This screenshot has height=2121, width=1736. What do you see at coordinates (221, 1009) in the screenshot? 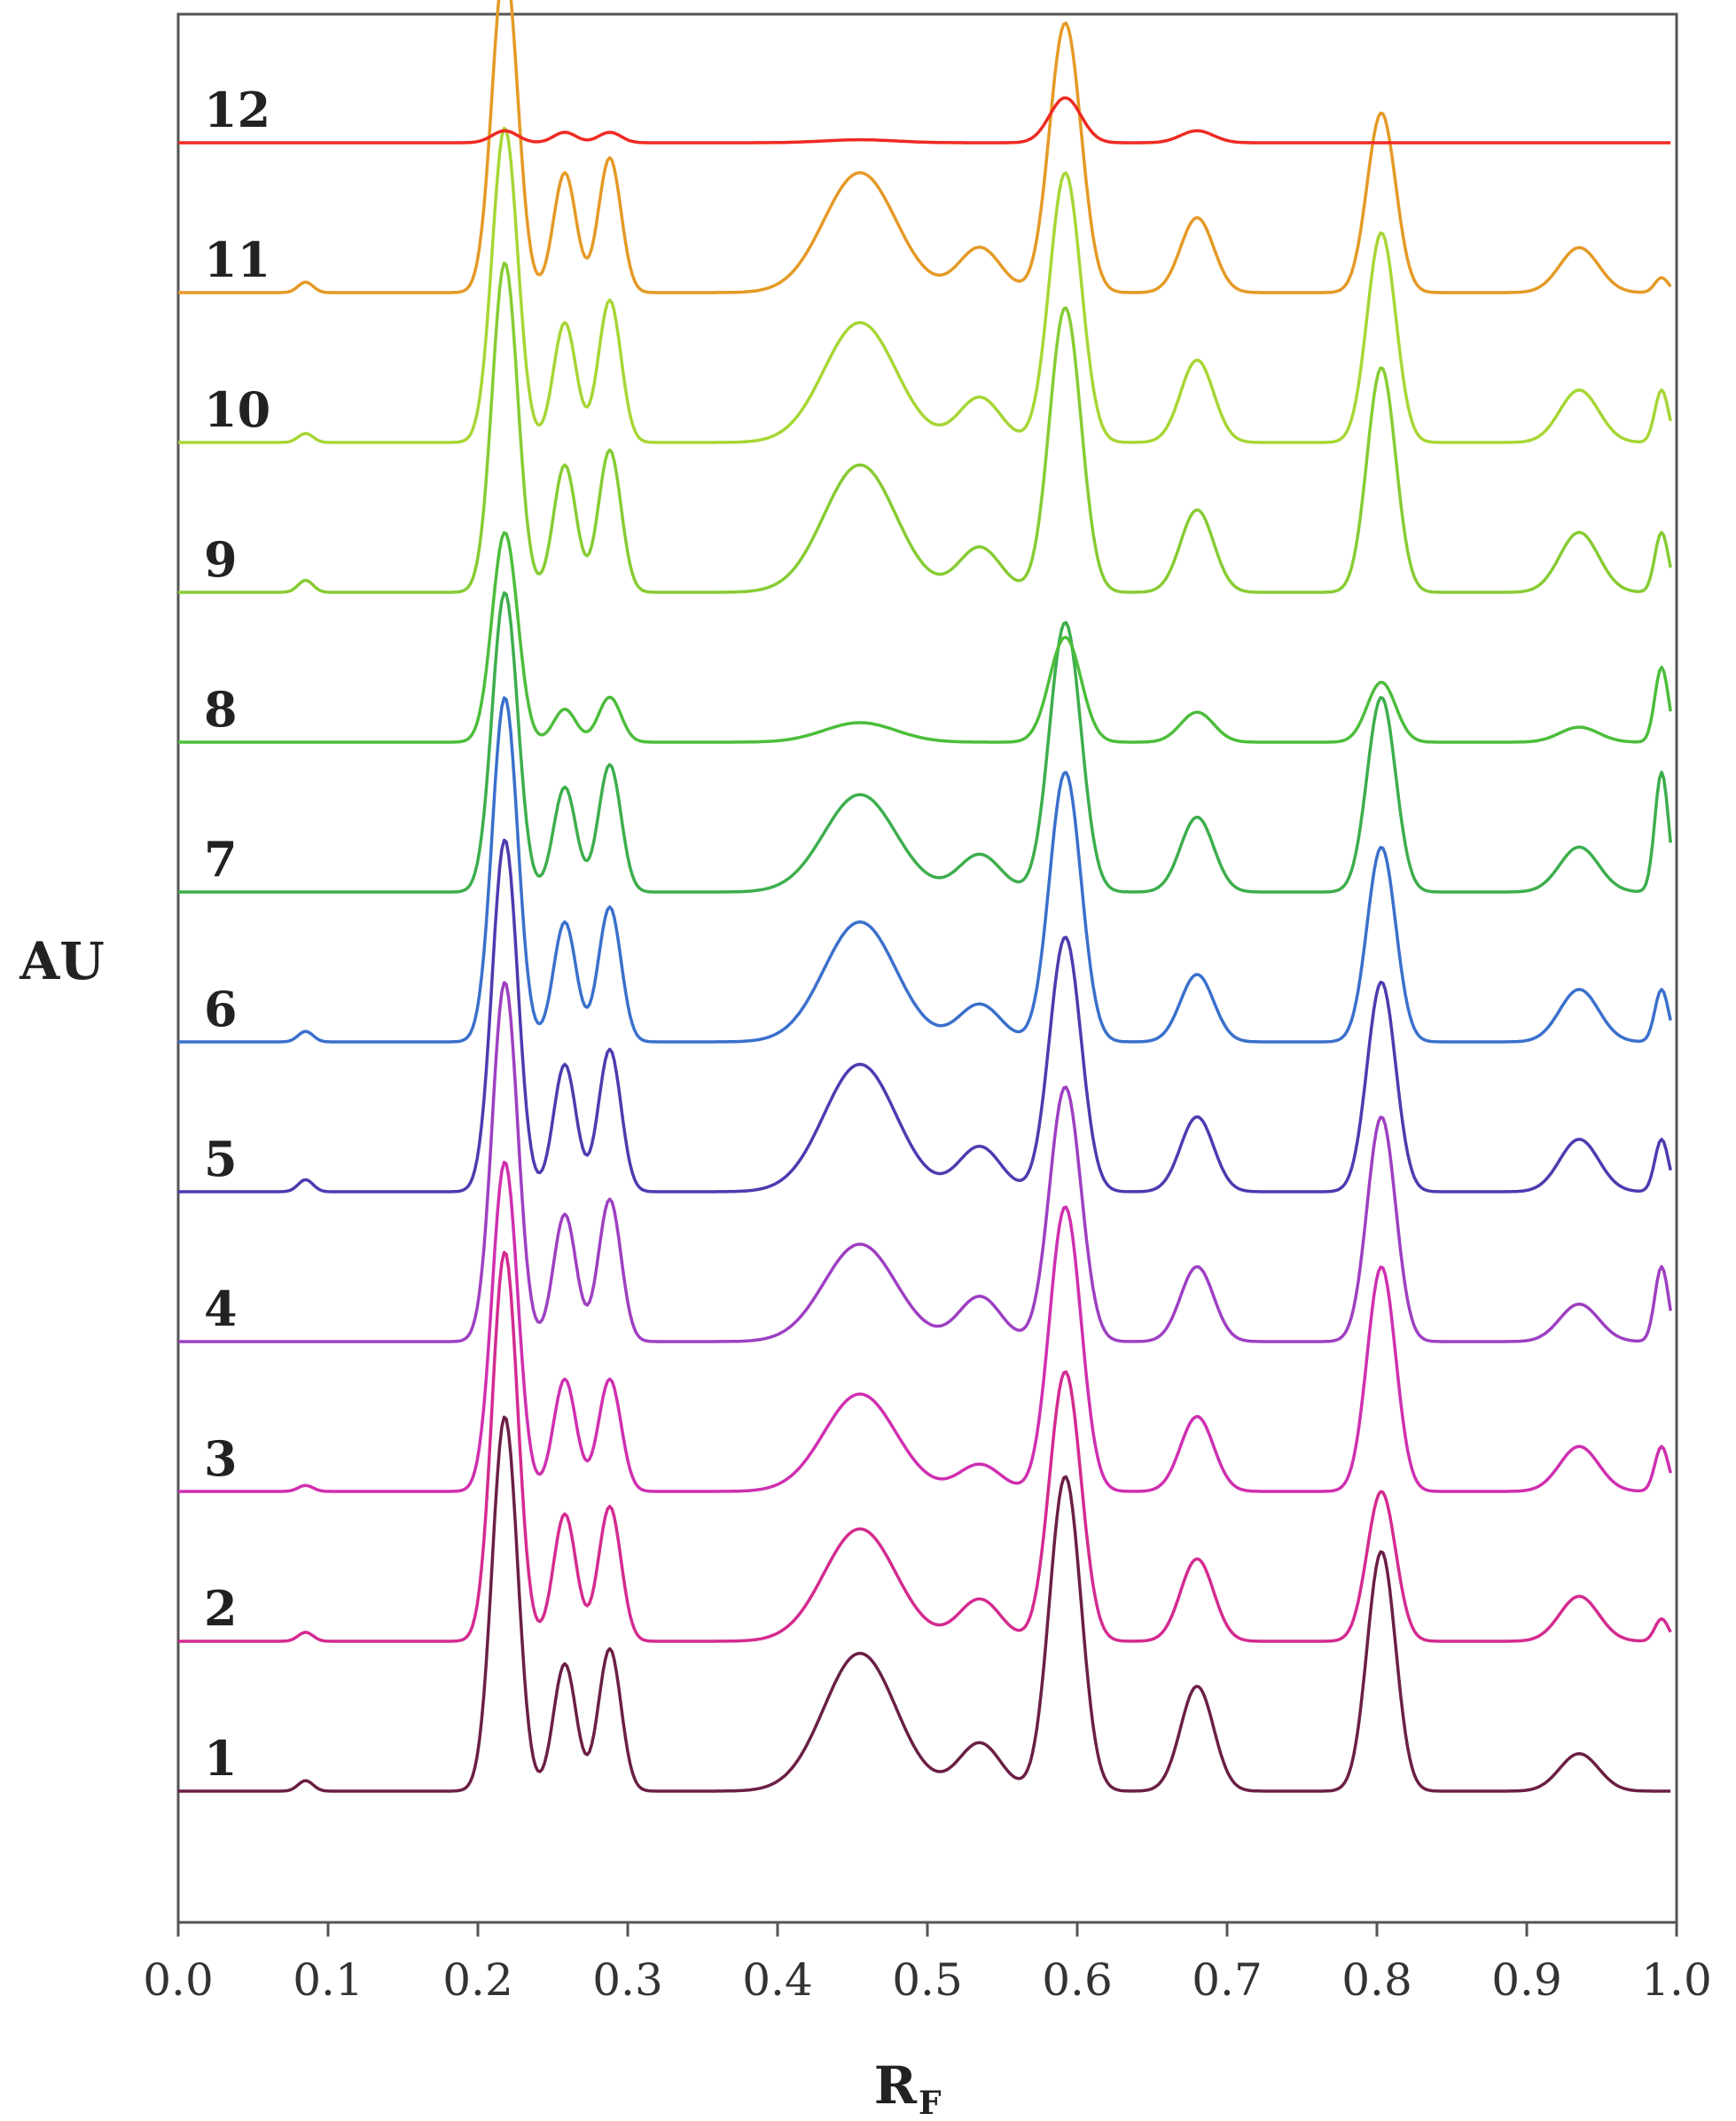
I see `series-label-6: 6` at bounding box center [221, 1009].